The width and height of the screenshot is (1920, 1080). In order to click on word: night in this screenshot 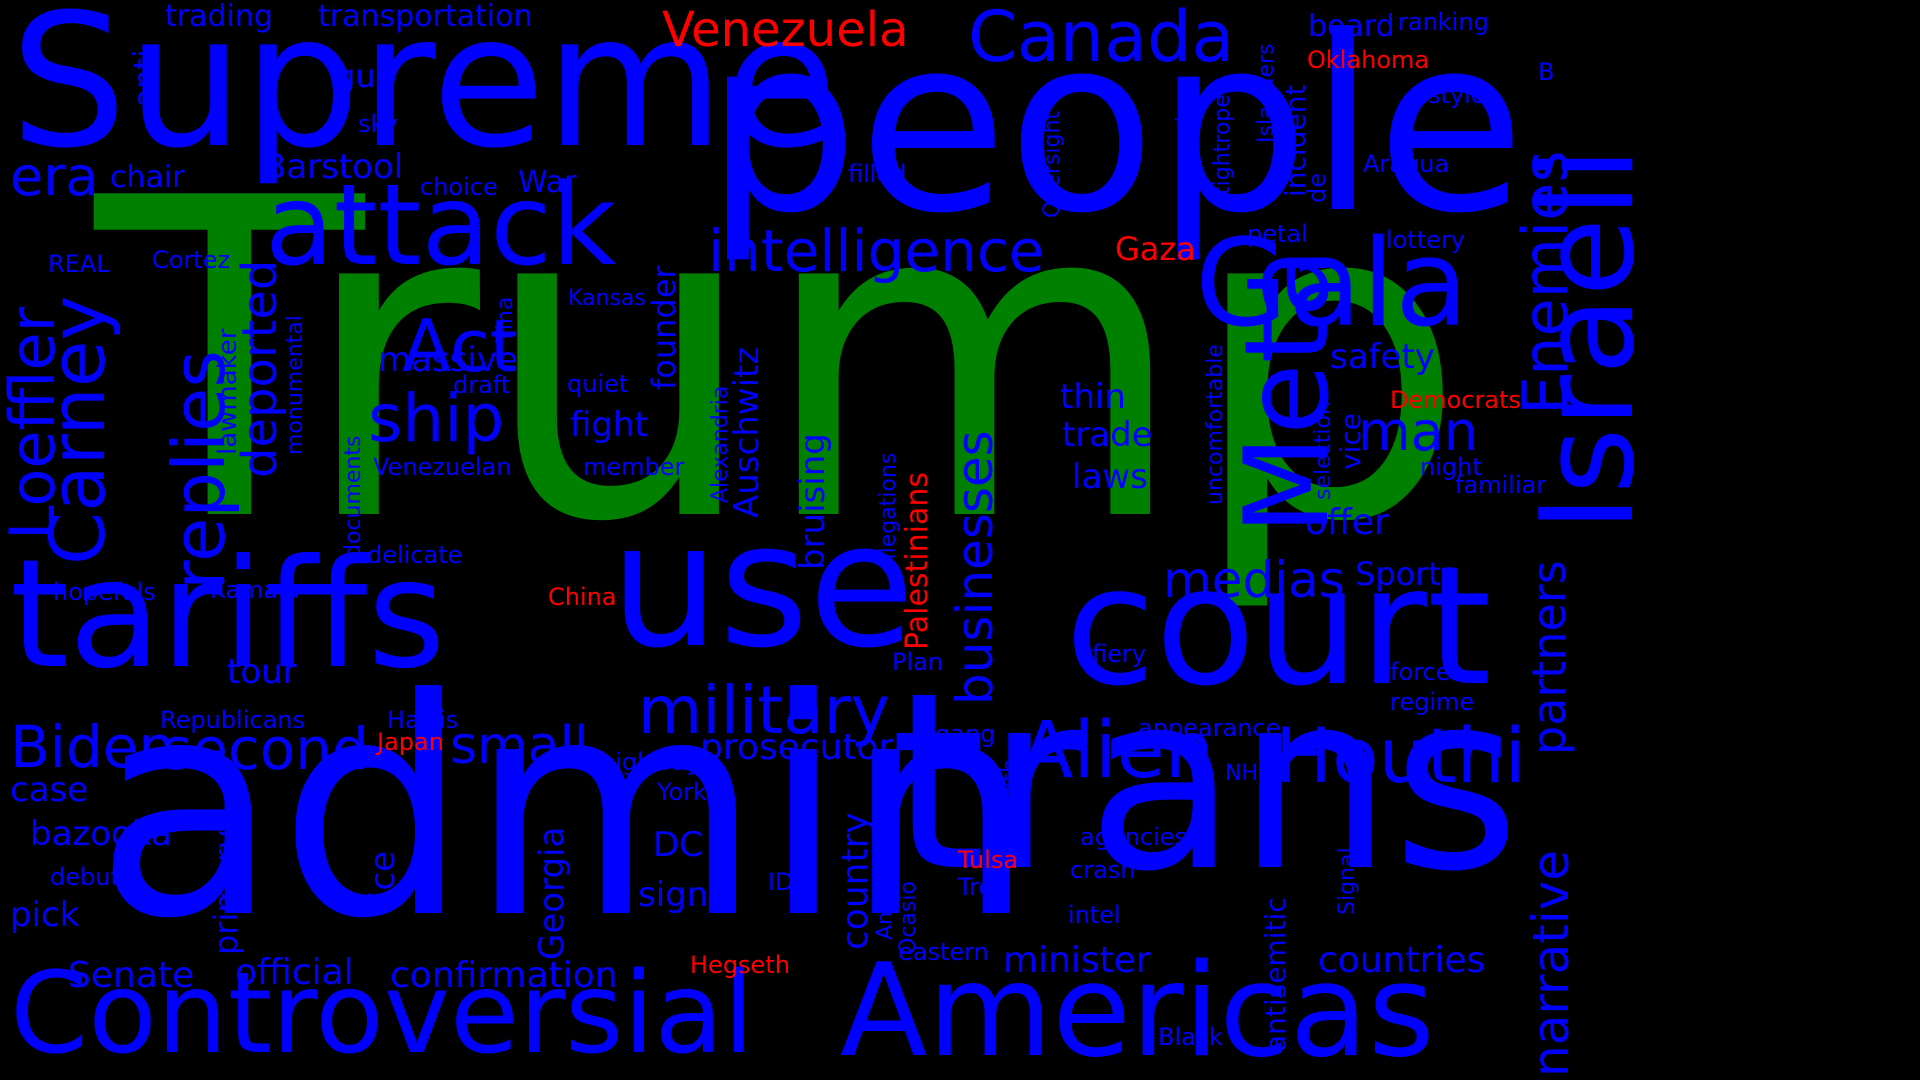, I will do `click(1451, 467)`.